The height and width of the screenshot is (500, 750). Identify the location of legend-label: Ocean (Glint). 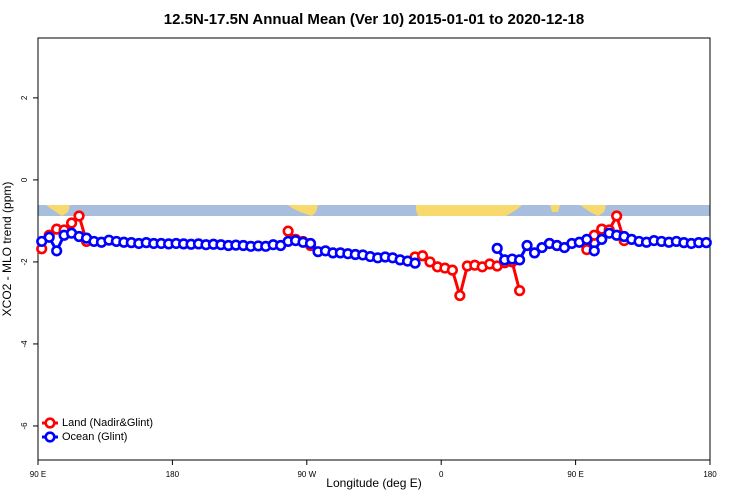
(94, 437).